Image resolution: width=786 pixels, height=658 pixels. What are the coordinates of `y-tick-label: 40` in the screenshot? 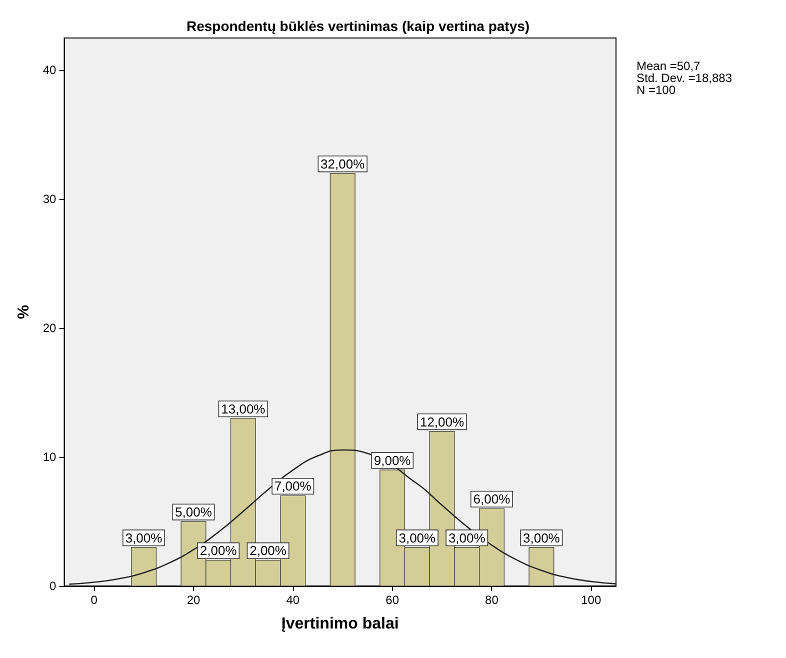 It's located at (49, 70).